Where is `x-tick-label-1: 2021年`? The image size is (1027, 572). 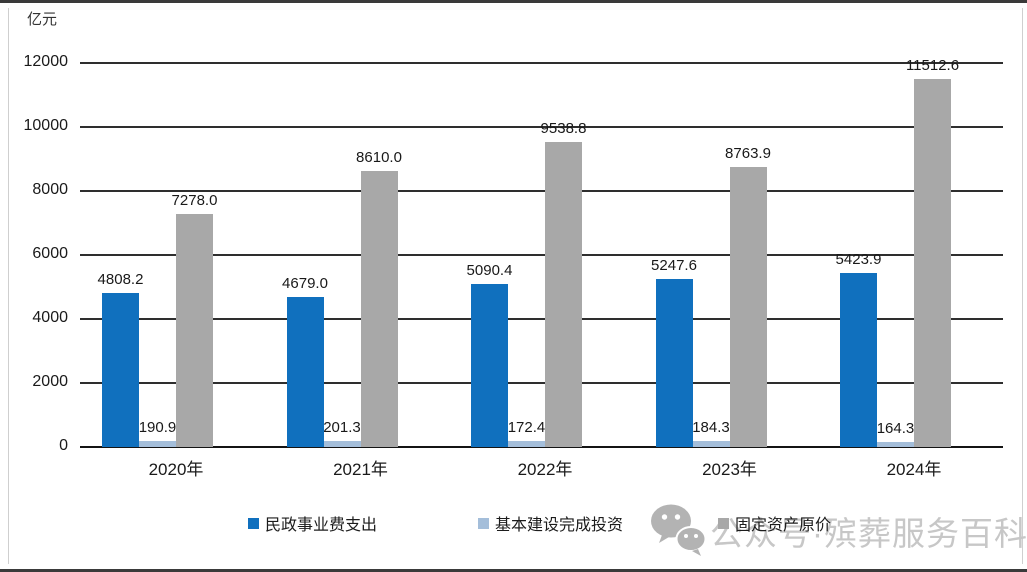 x-tick-label-1: 2021年 is located at coordinates (360, 469).